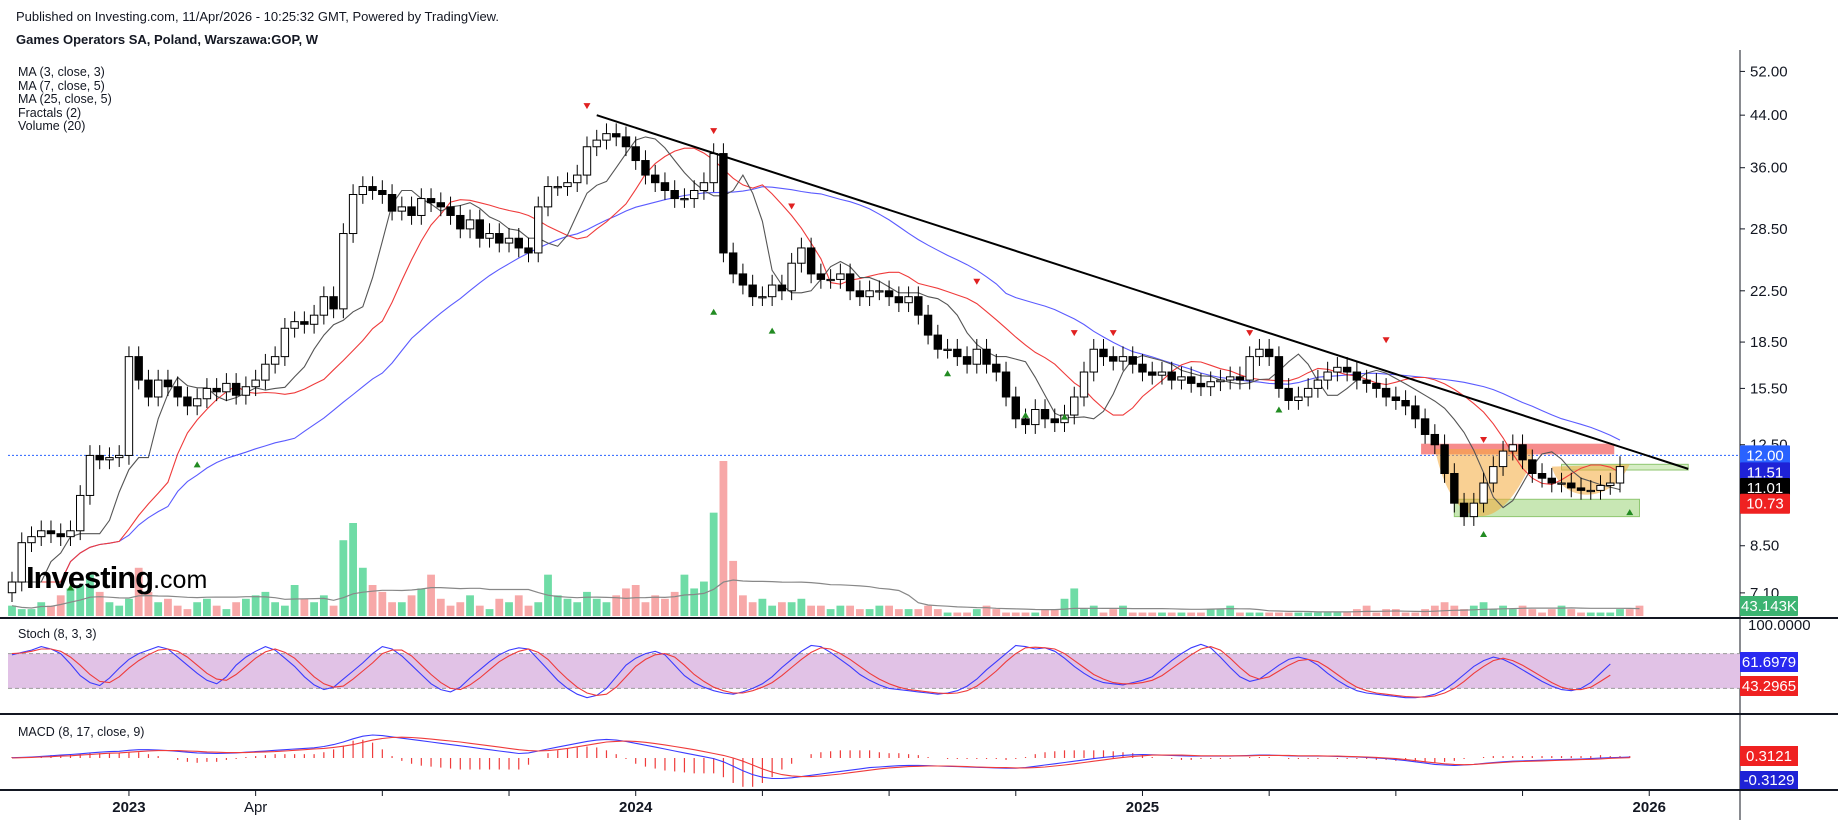  Describe the element at coordinates (52, 126) in the screenshot. I see `indicator-volume: Volume (20)` at that location.